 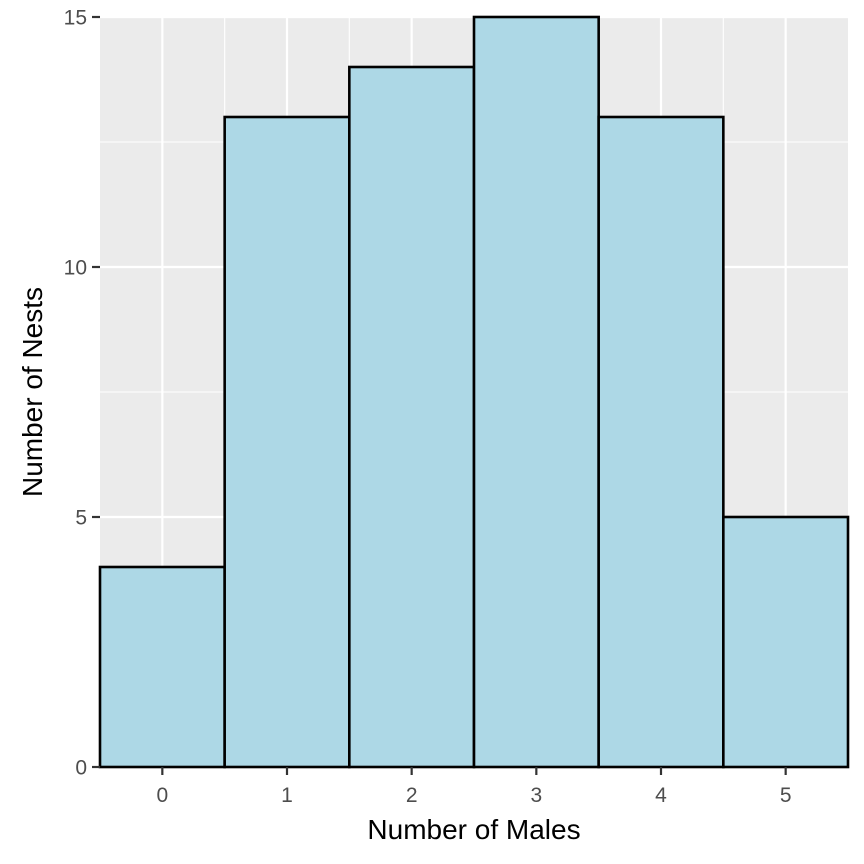 What do you see at coordinates (75, 268) in the screenshot?
I see `y-tick-label: 10` at bounding box center [75, 268].